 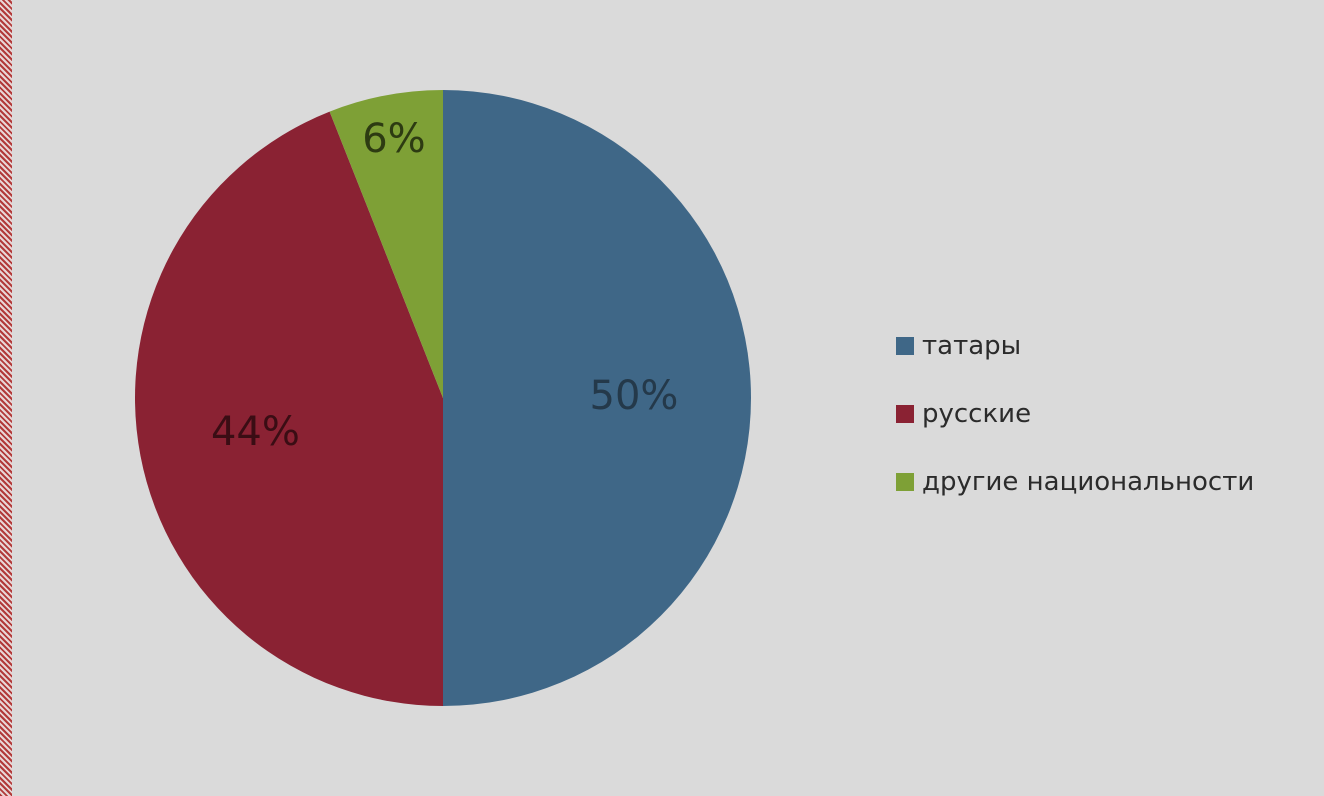 I want to click on legend: татары русские другие национальности, so click(x=1106, y=414).